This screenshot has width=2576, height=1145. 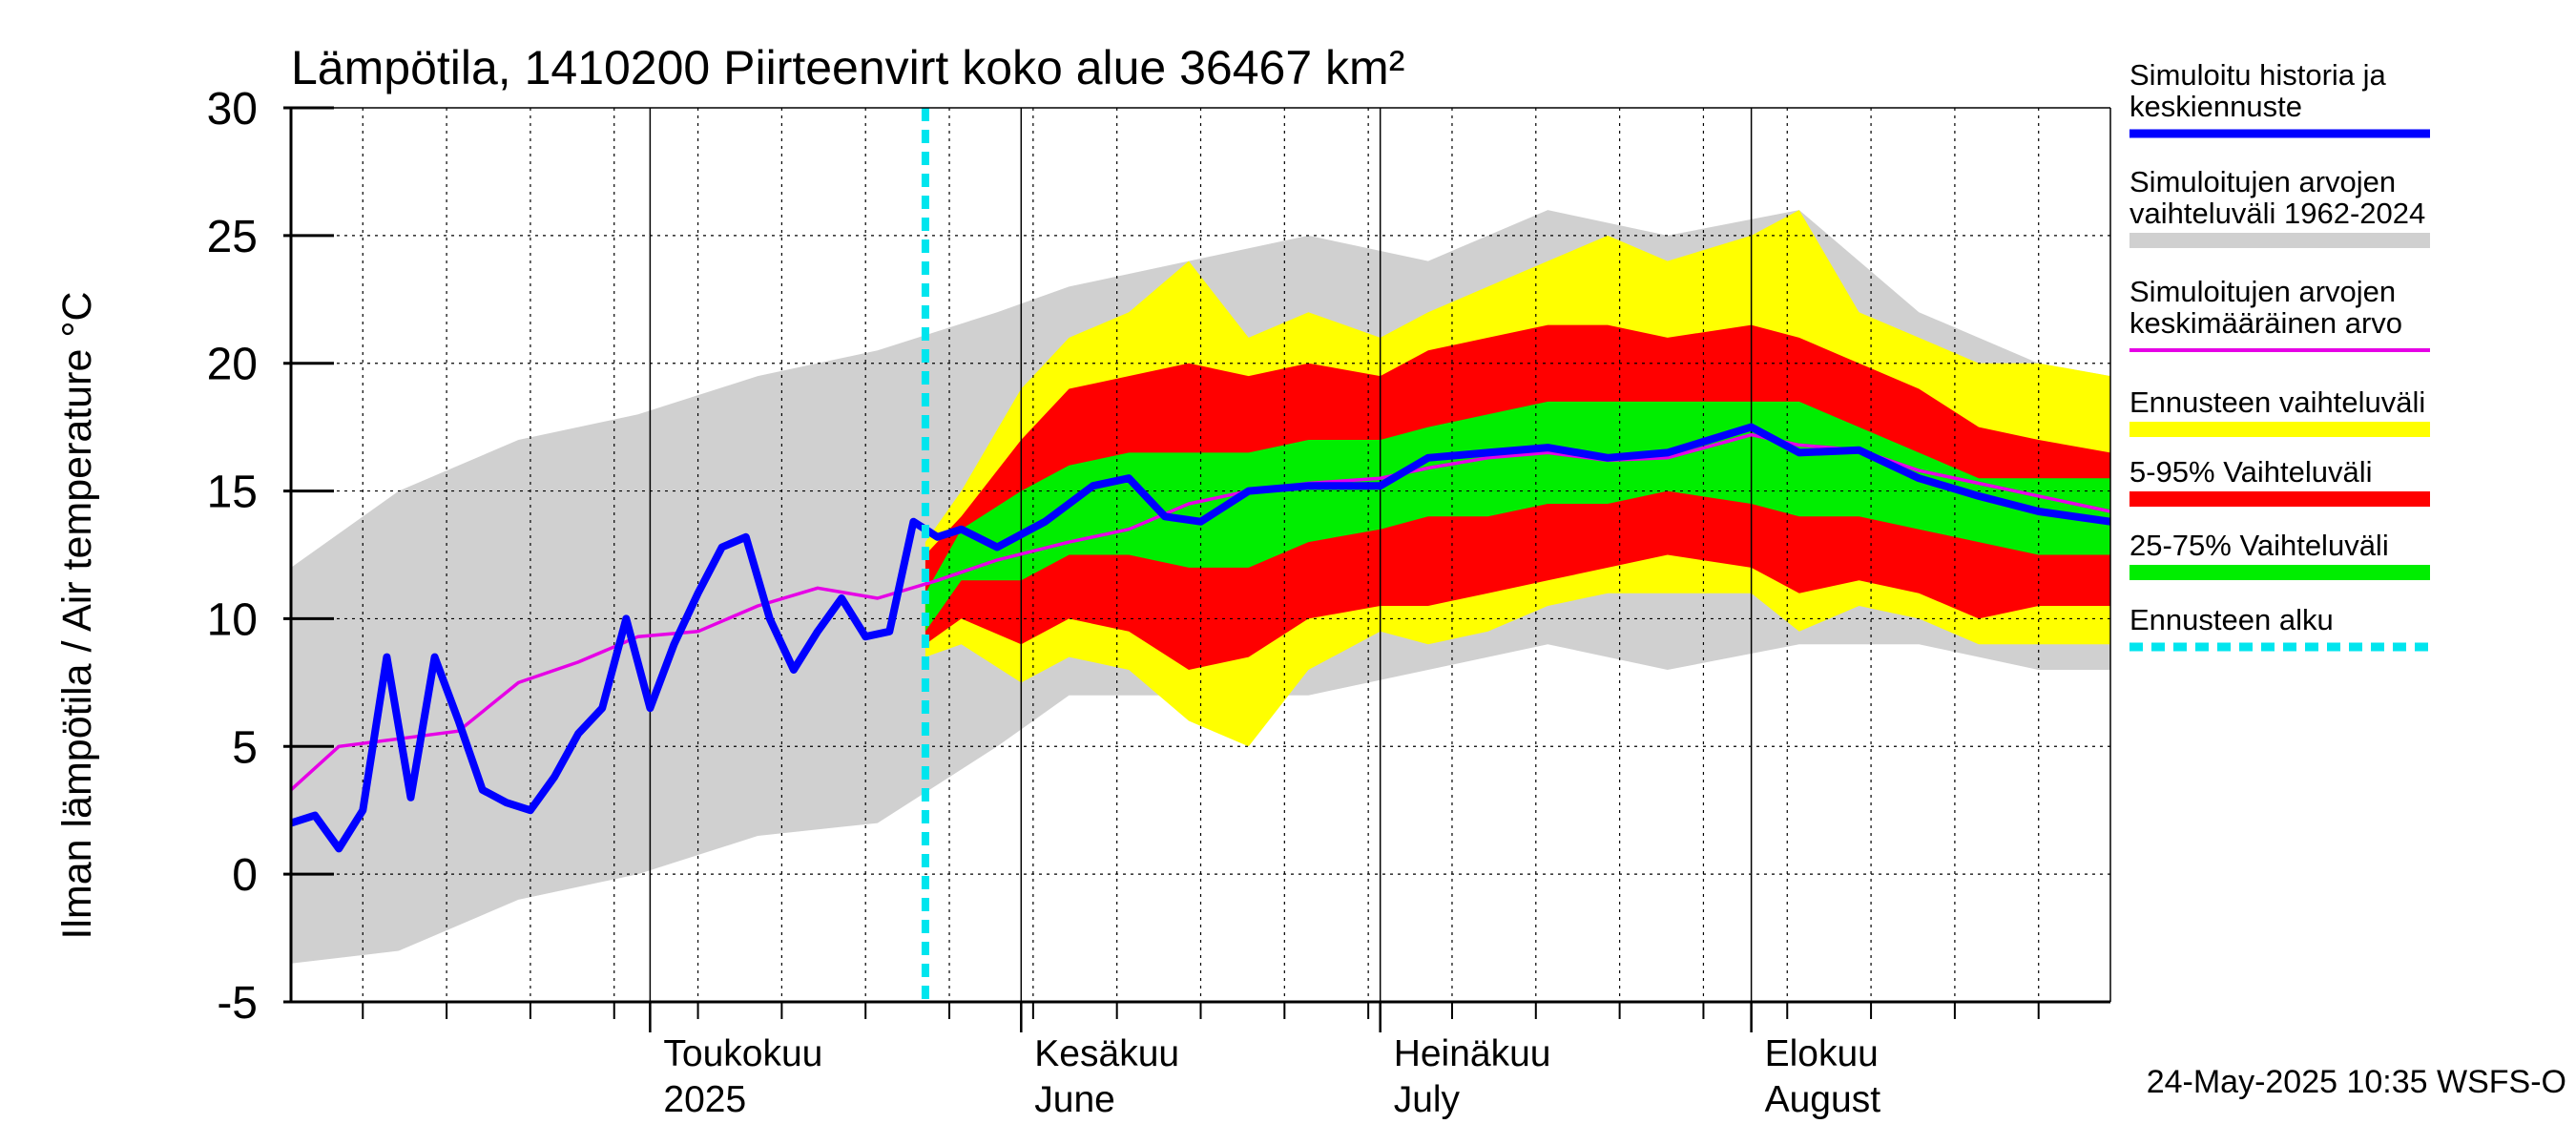 I want to click on y-tick-label: 5, so click(x=245, y=747).